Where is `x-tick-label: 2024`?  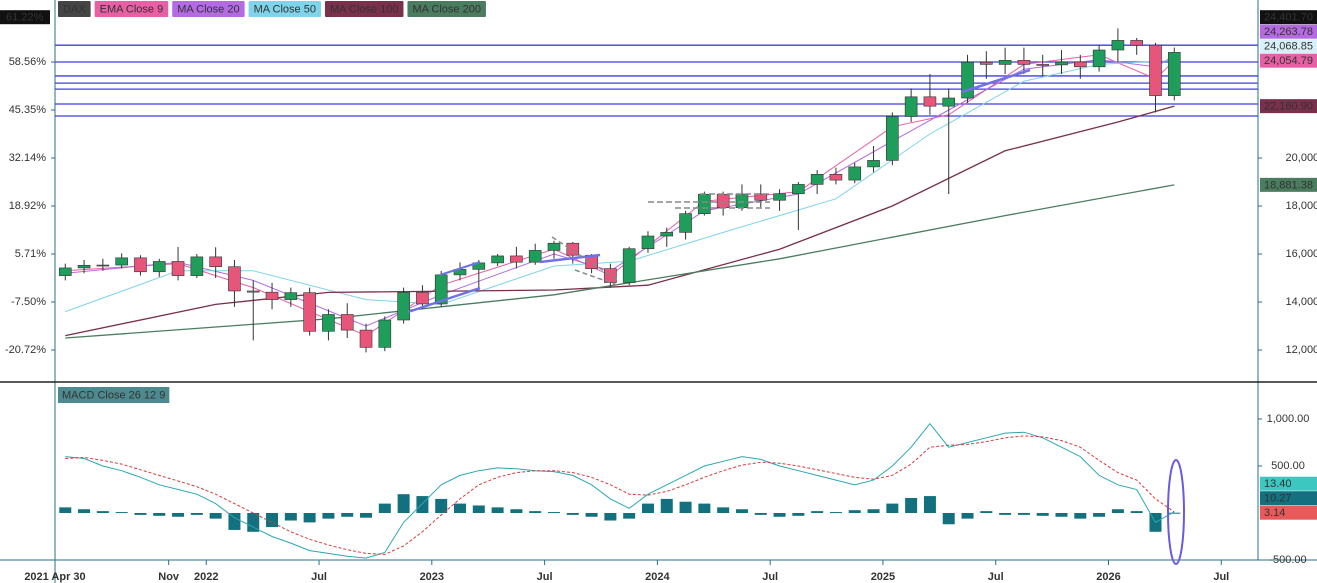 x-tick-label: 2024 is located at coordinates (657, 577).